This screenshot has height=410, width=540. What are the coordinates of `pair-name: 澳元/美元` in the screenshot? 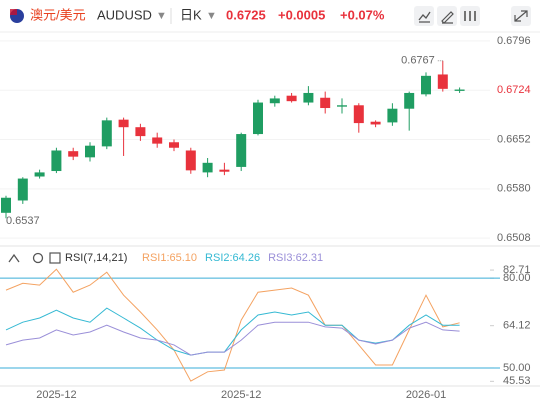 It's located at (58, 14).